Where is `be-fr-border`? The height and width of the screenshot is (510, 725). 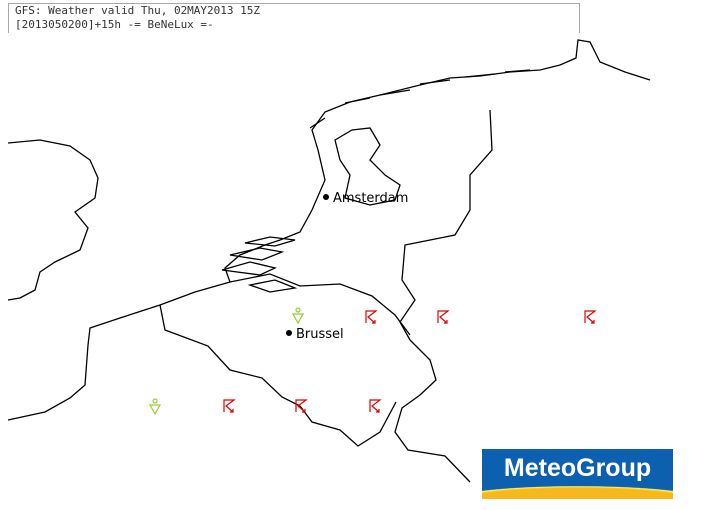
be-fr-border is located at coordinates (278, 375).